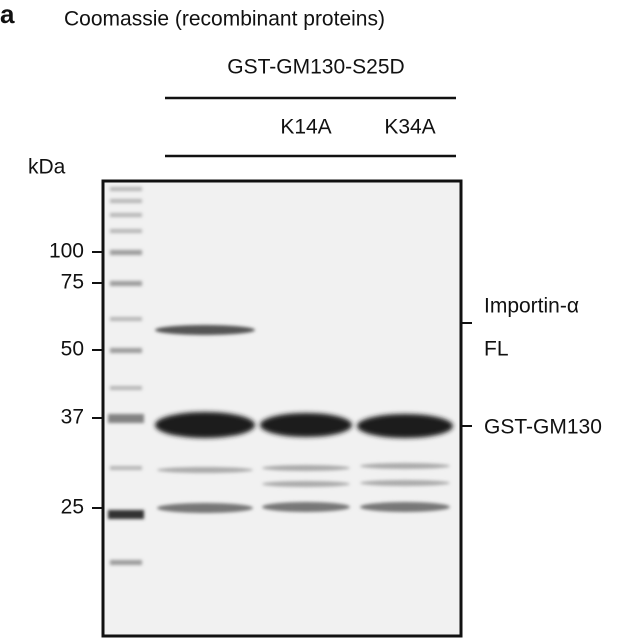 This screenshot has height=642, width=632. What do you see at coordinates (72, 349) in the screenshot?
I see `marker-label: 50` at bounding box center [72, 349].